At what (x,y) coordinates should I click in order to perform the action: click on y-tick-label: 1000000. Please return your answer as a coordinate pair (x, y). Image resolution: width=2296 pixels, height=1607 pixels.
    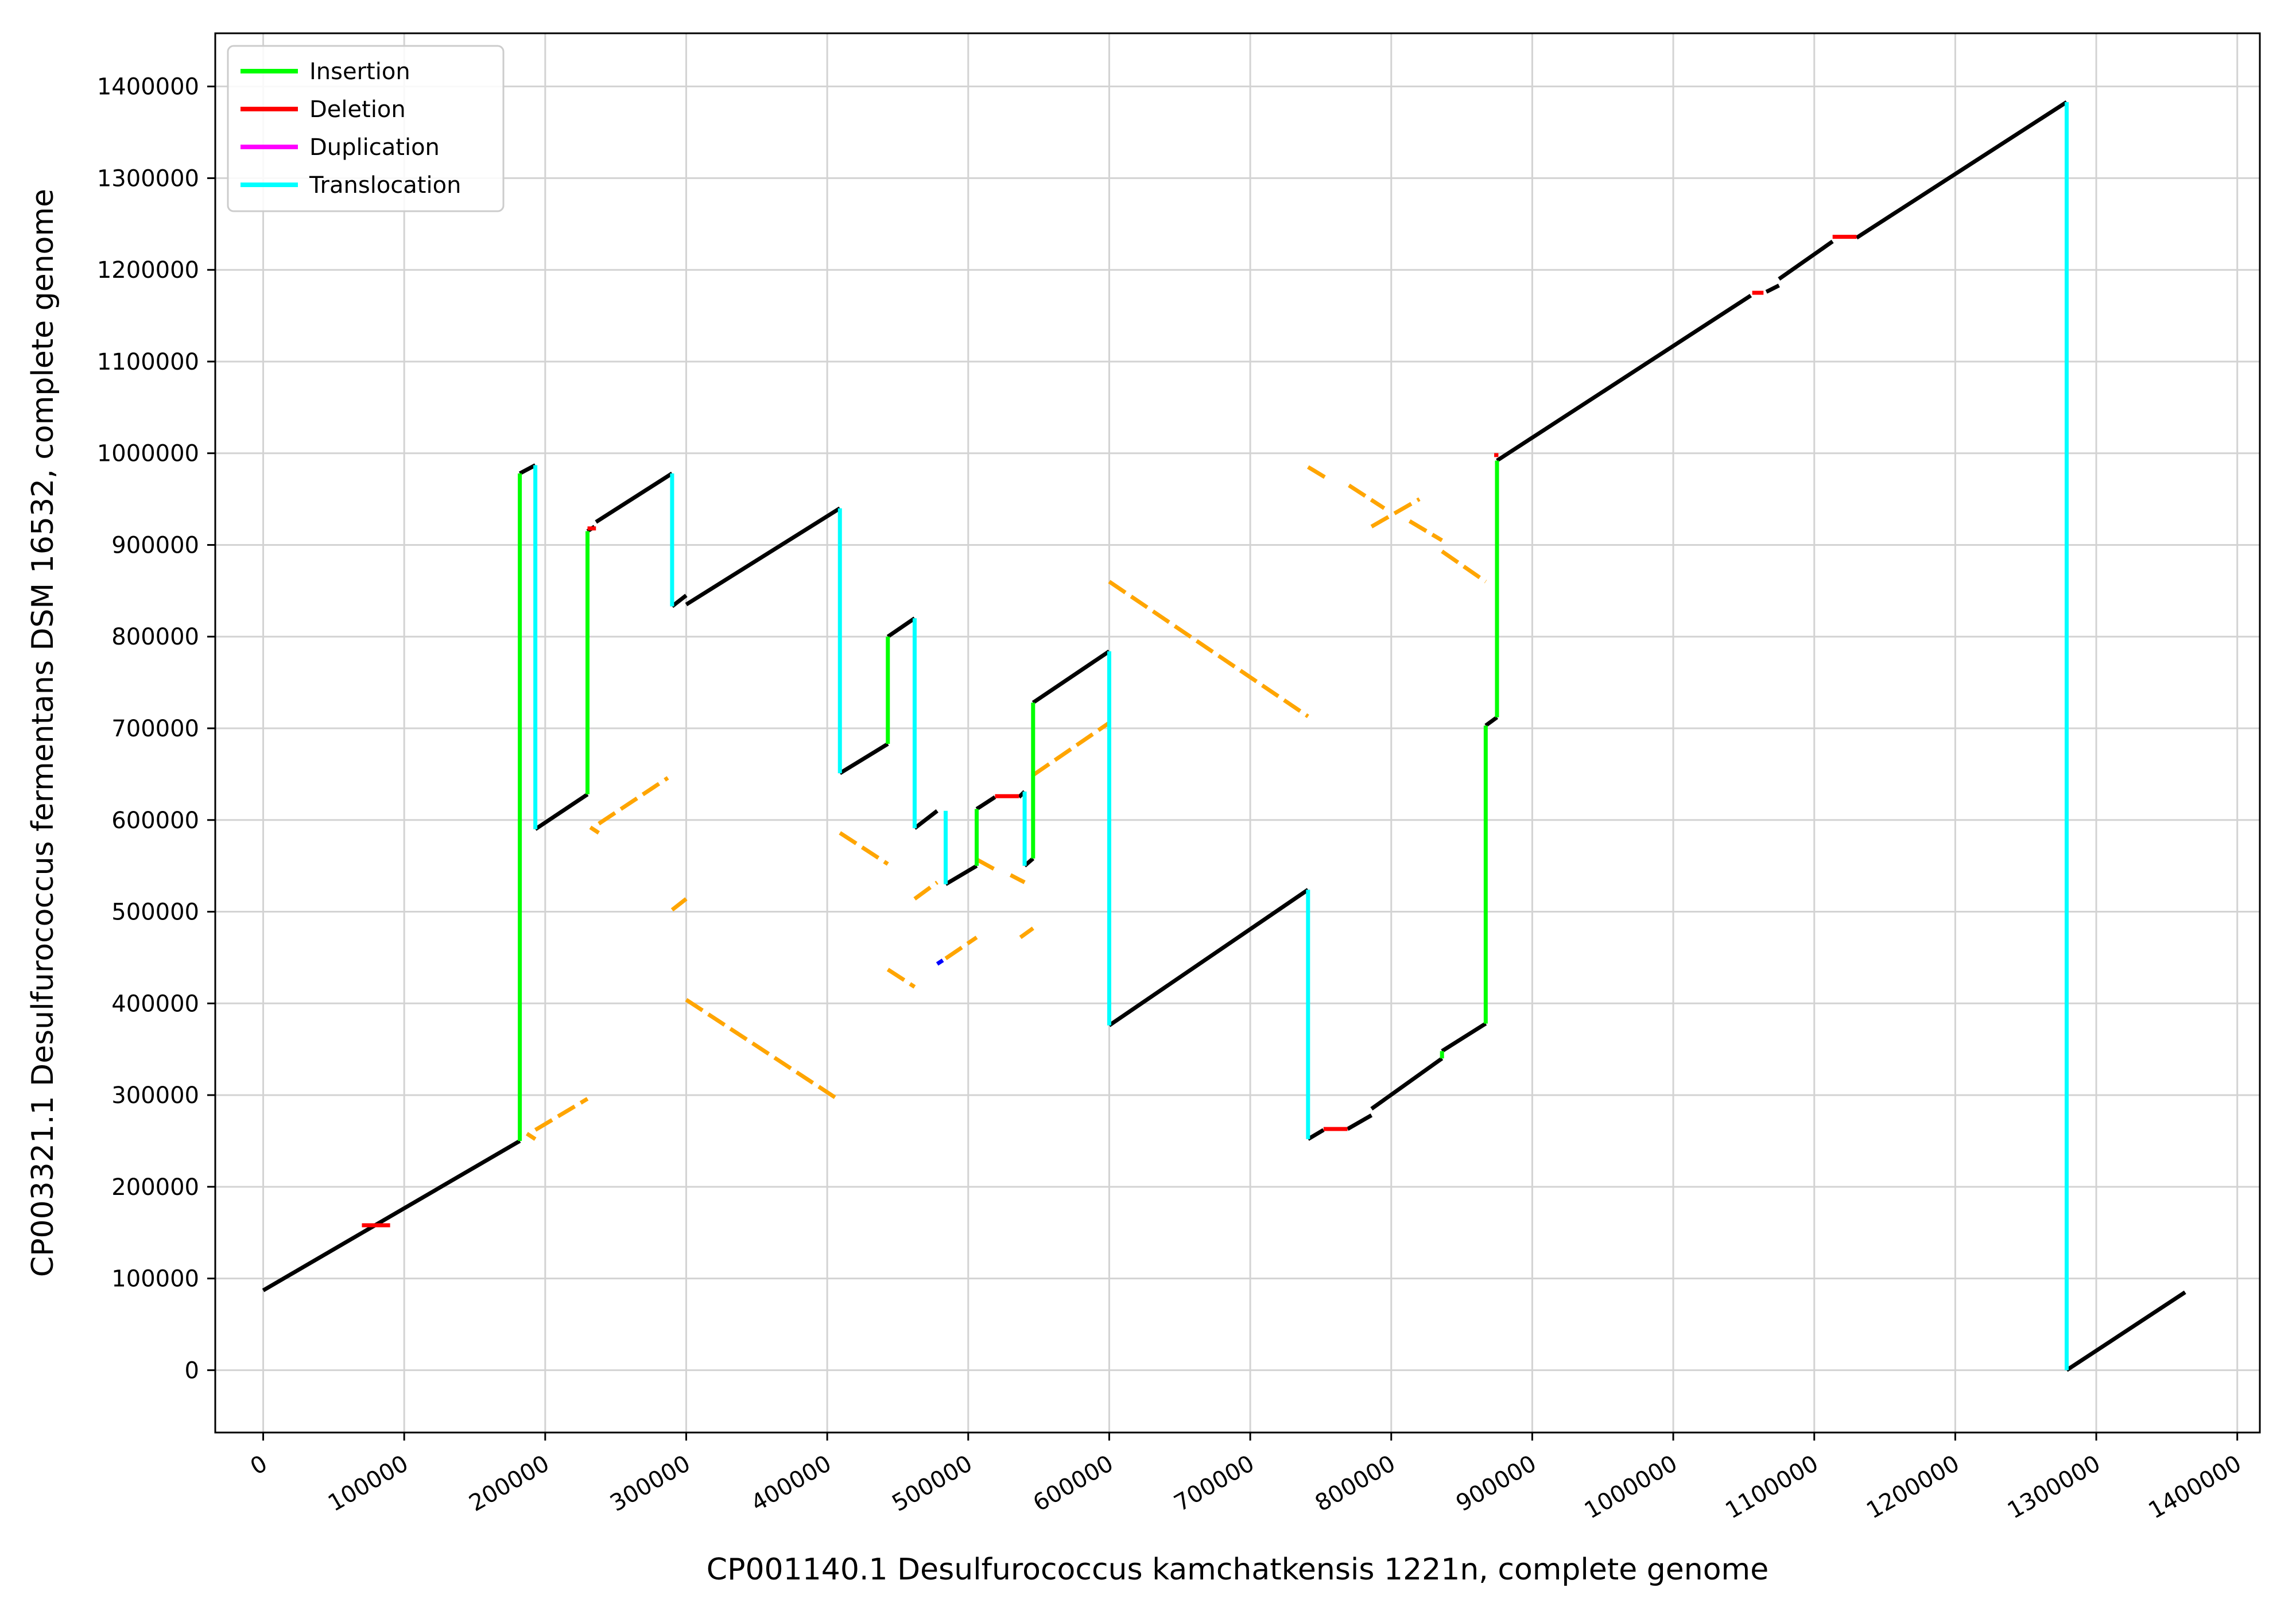
    Looking at the image, I should click on (148, 454).